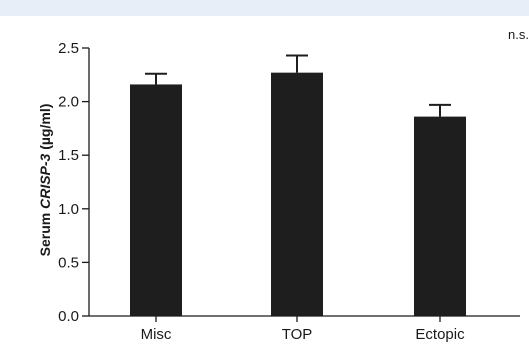  I want to click on error-bars-group, so click(298, 85).